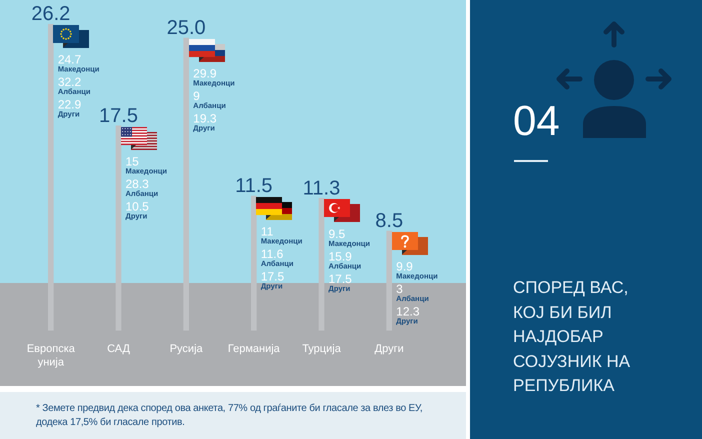  Describe the element at coordinates (389, 349) in the screenshot. I see `x-tick-label: Други` at that location.